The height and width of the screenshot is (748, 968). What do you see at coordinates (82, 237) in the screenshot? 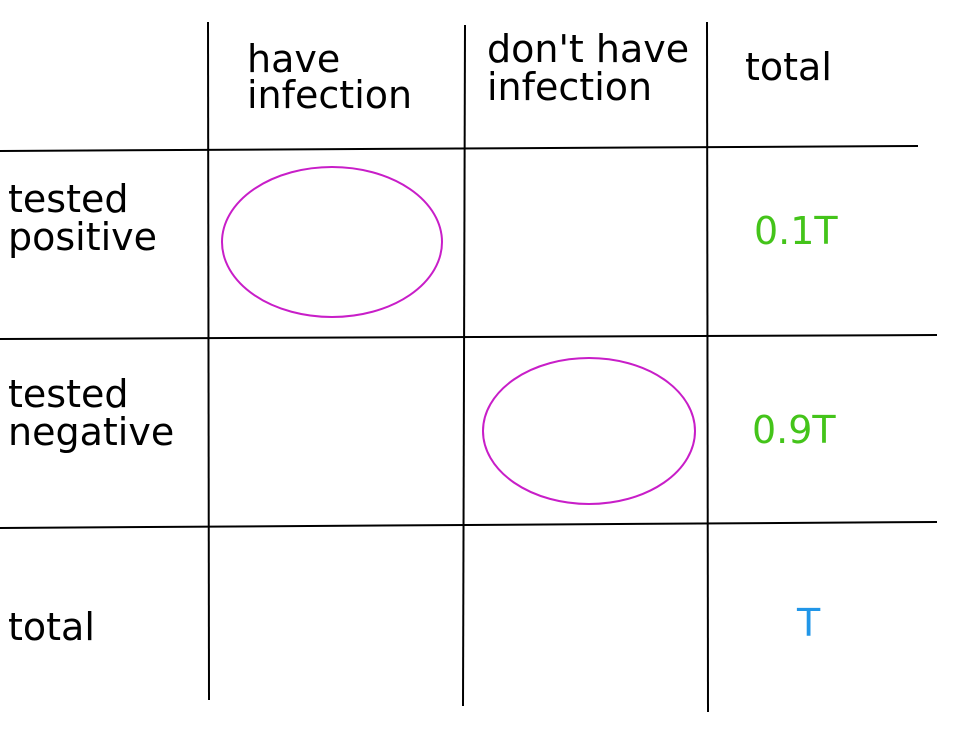
I see `row-header: positive` at bounding box center [82, 237].